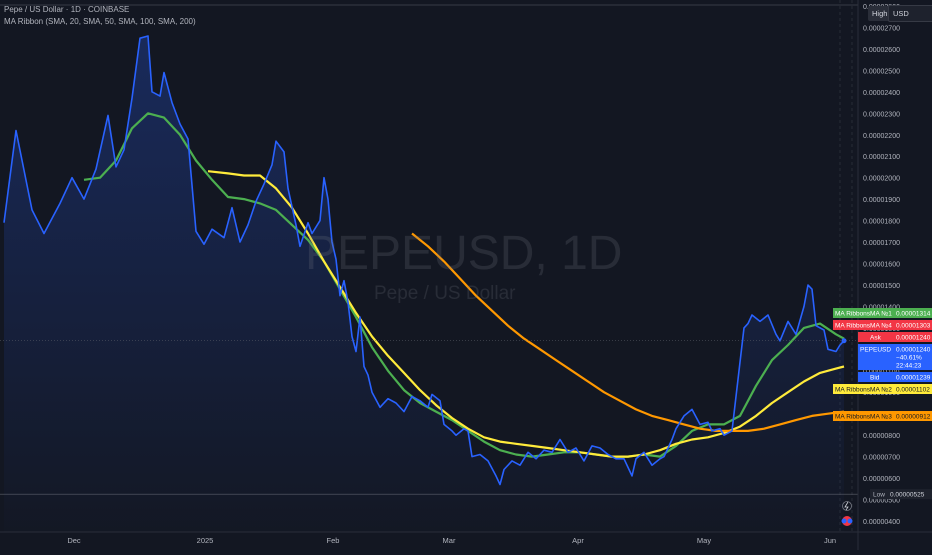  What do you see at coordinates (881, 200) in the screenshot?
I see `y-tick-label: 0.00001900` at bounding box center [881, 200].